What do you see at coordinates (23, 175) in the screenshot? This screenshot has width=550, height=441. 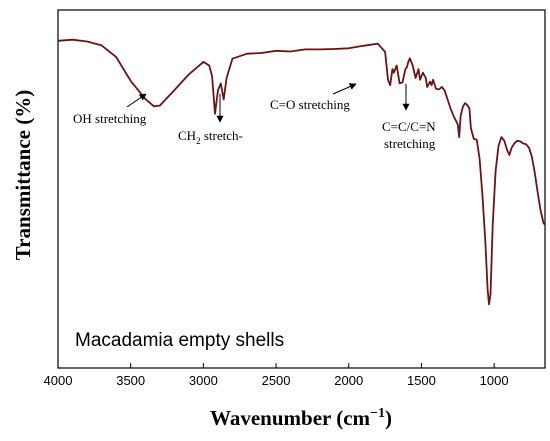 I see `y-axis-title: Transmittance (%)` at bounding box center [23, 175].